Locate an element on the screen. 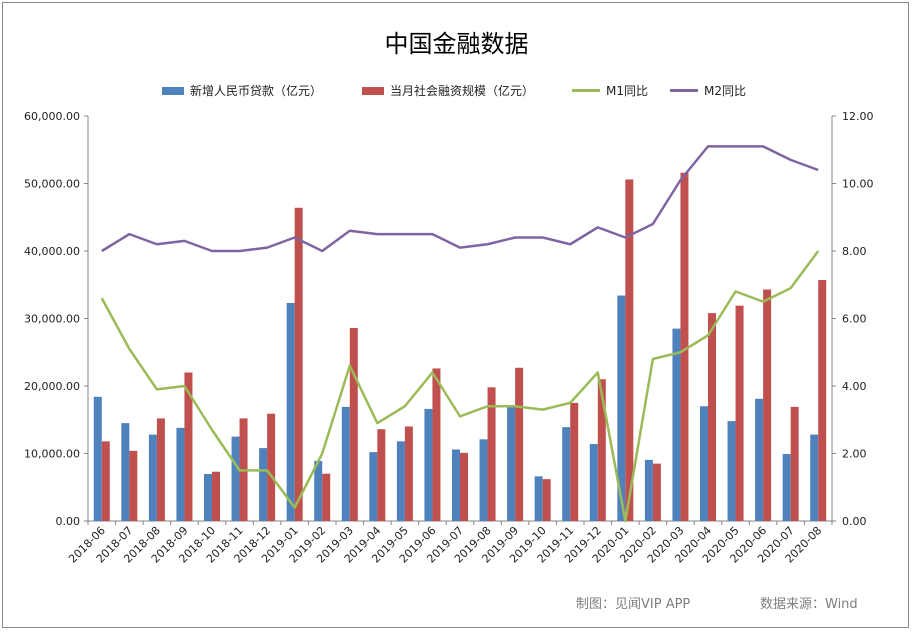 The image size is (913, 632). y-left-tick-label: 30,000.00 is located at coordinates (52, 319).